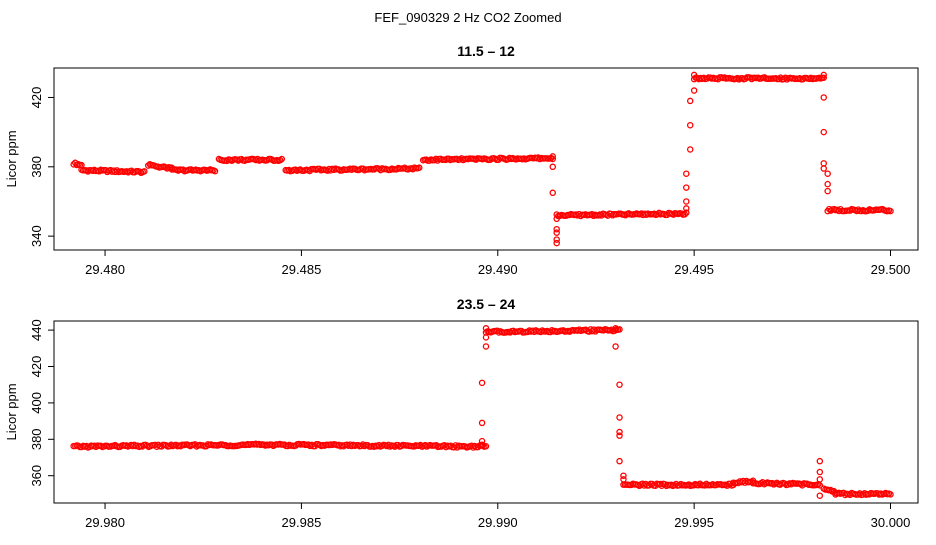 The image size is (936, 545). I want to click on figure-title: FEF_090329 2 Hz CO2 Zoomed, so click(467, 17).